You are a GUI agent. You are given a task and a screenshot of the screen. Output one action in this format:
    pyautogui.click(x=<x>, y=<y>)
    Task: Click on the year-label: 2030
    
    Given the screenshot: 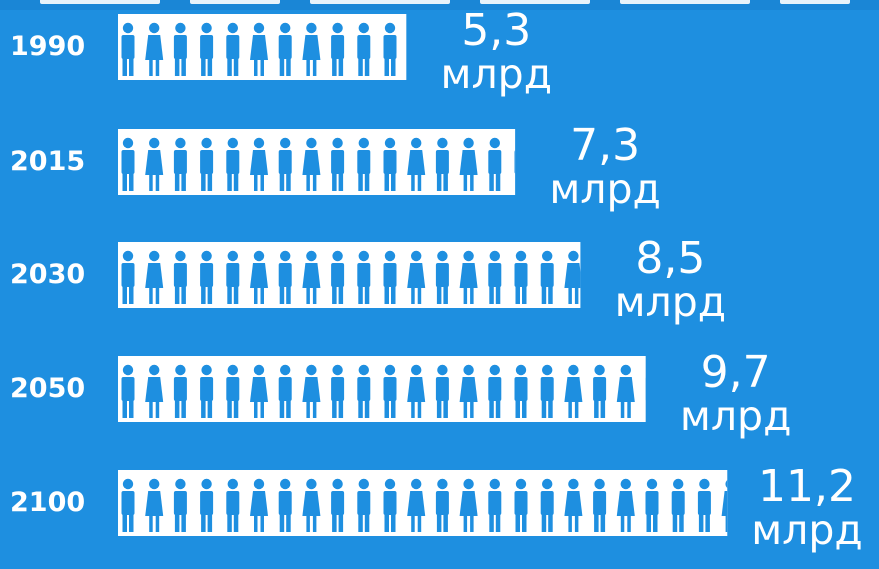 What is the action you would take?
    pyautogui.click(x=48, y=274)
    